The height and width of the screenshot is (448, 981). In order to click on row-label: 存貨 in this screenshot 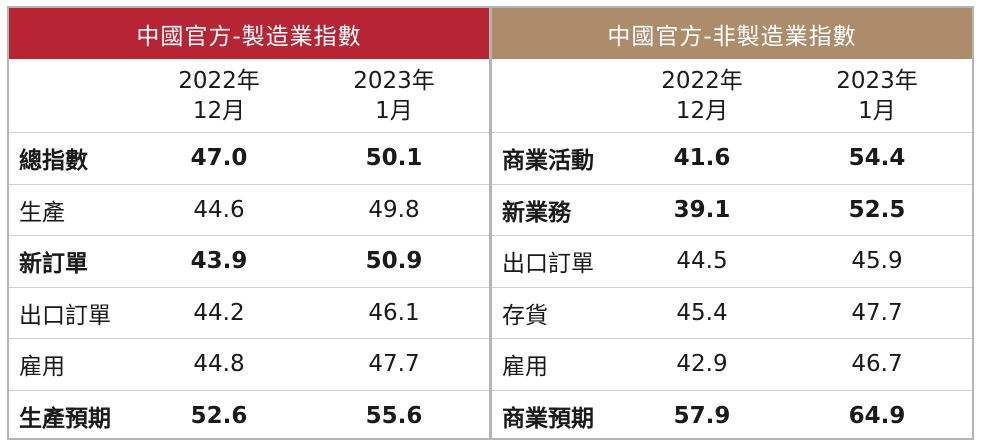, I will do `click(525, 315)`.